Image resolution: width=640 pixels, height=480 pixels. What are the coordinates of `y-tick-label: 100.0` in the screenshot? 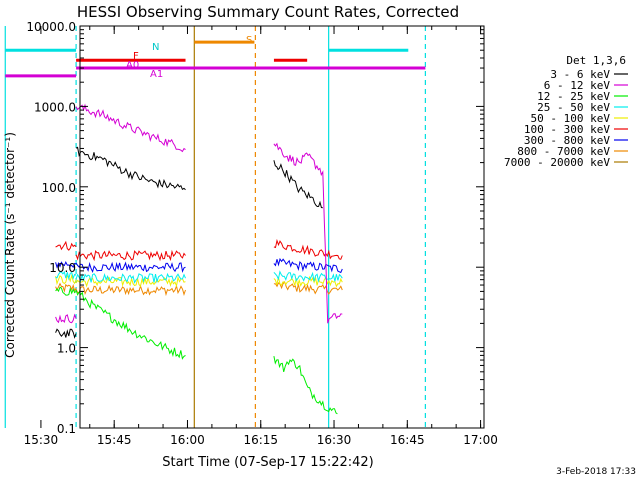 It's located at (59, 188).